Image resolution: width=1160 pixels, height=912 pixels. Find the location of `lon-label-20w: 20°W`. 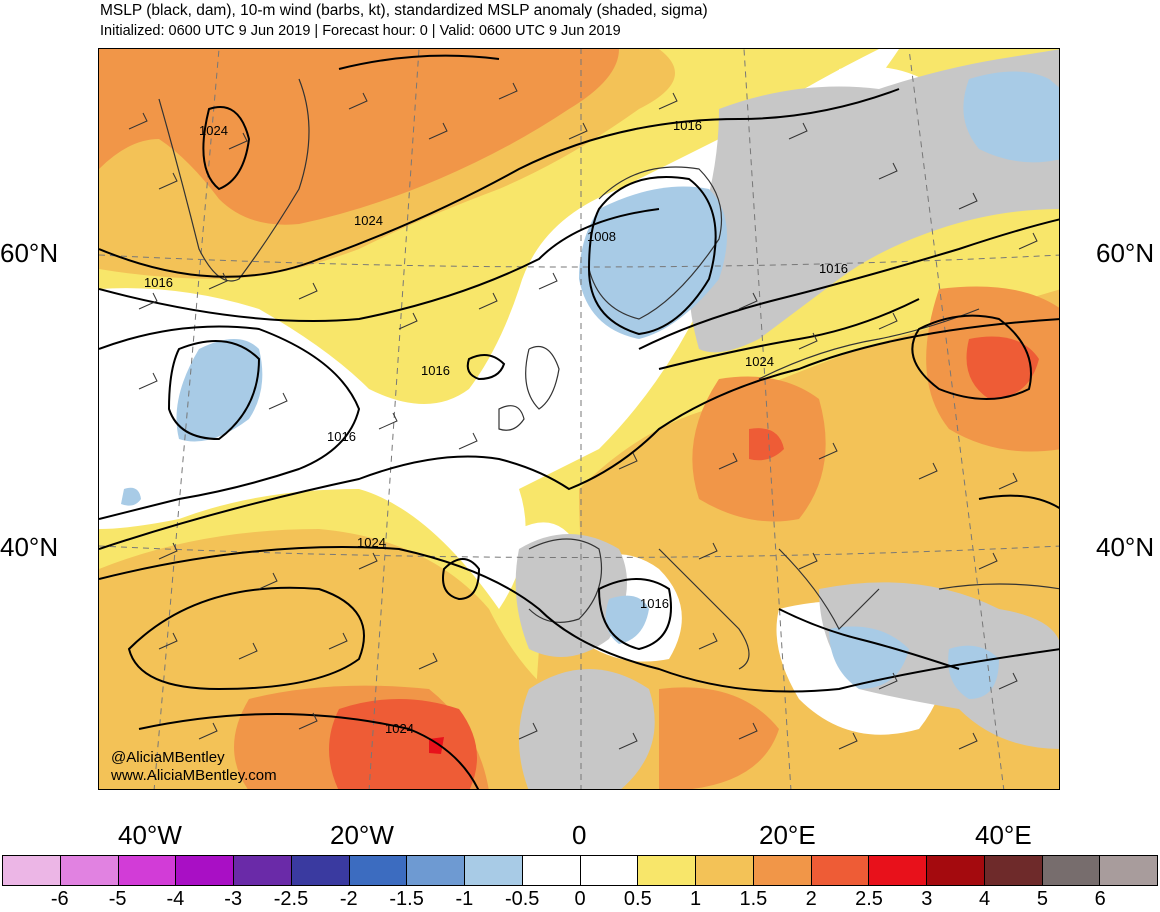

lon-label-20w: 20°W is located at coordinates (362, 835).